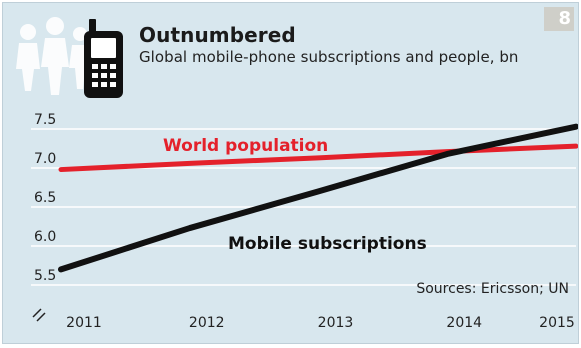 The height and width of the screenshot is (348, 581). Describe the element at coordinates (45, 237) in the screenshot. I see `y-tick-label-6.0: 6.0` at that location.